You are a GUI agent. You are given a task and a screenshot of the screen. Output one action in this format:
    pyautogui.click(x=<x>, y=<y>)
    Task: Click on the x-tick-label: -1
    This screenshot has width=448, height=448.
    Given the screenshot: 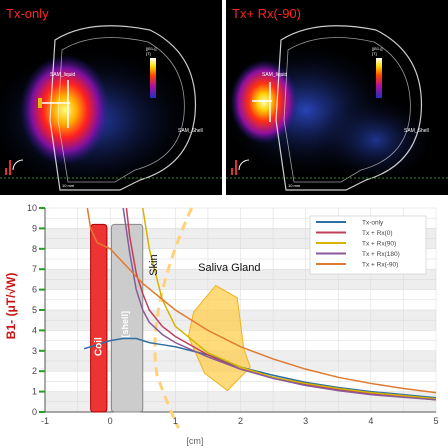 What is the action you would take?
    pyautogui.click(x=45, y=421)
    